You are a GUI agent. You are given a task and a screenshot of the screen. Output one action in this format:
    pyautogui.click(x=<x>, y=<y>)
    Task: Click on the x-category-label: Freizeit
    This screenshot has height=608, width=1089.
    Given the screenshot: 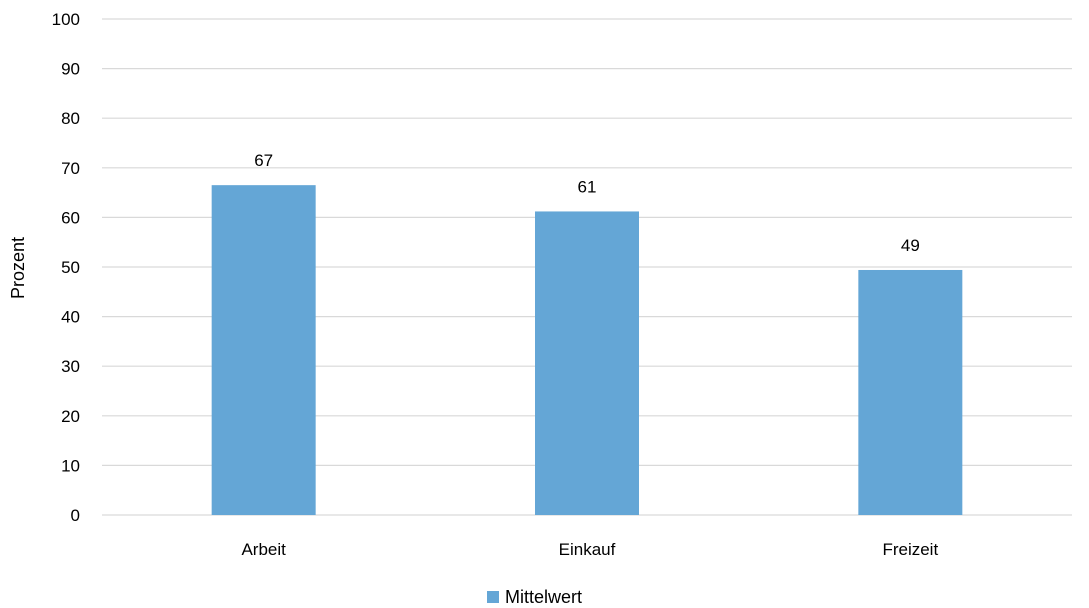 What is the action you would take?
    pyautogui.click(x=910, y=549)
    